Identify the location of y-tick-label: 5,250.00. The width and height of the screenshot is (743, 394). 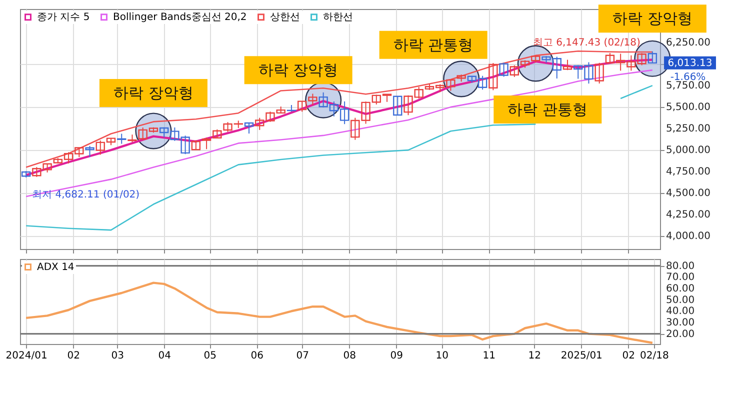
(688, 129).